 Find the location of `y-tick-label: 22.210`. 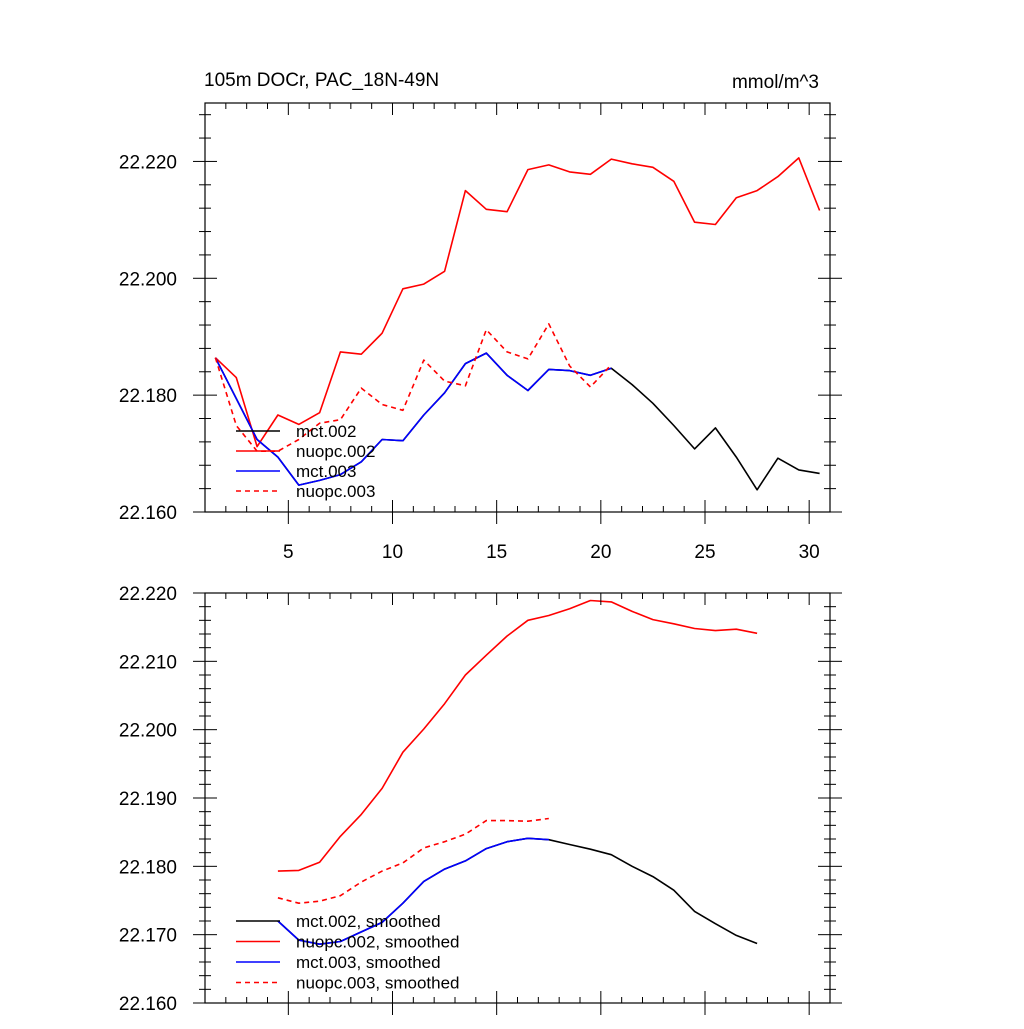

y-tick-label: 22.210 is located at coordinates (148, 662).